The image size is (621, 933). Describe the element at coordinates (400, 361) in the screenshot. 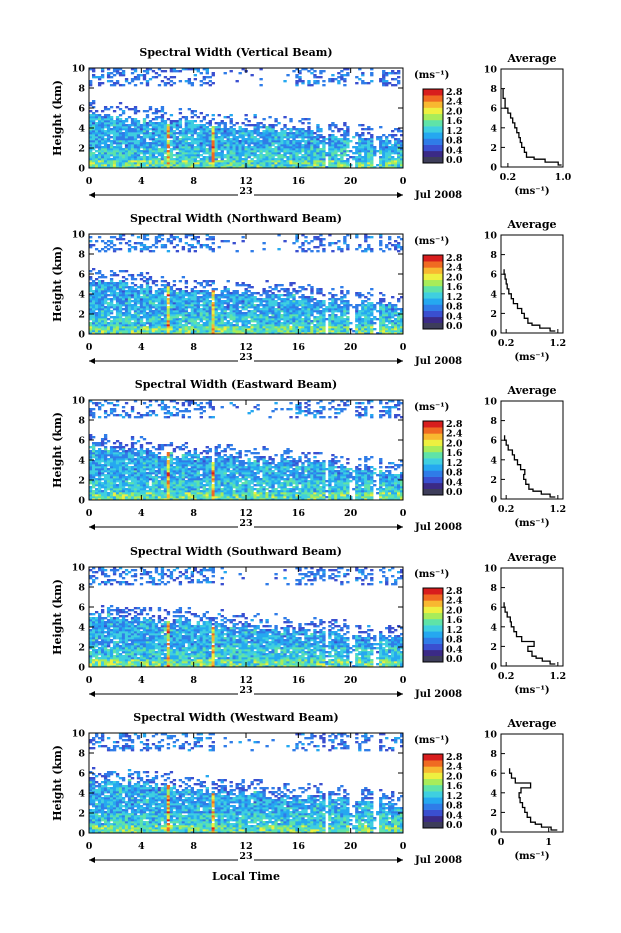

I see `date-span-arrow-right` at that location.